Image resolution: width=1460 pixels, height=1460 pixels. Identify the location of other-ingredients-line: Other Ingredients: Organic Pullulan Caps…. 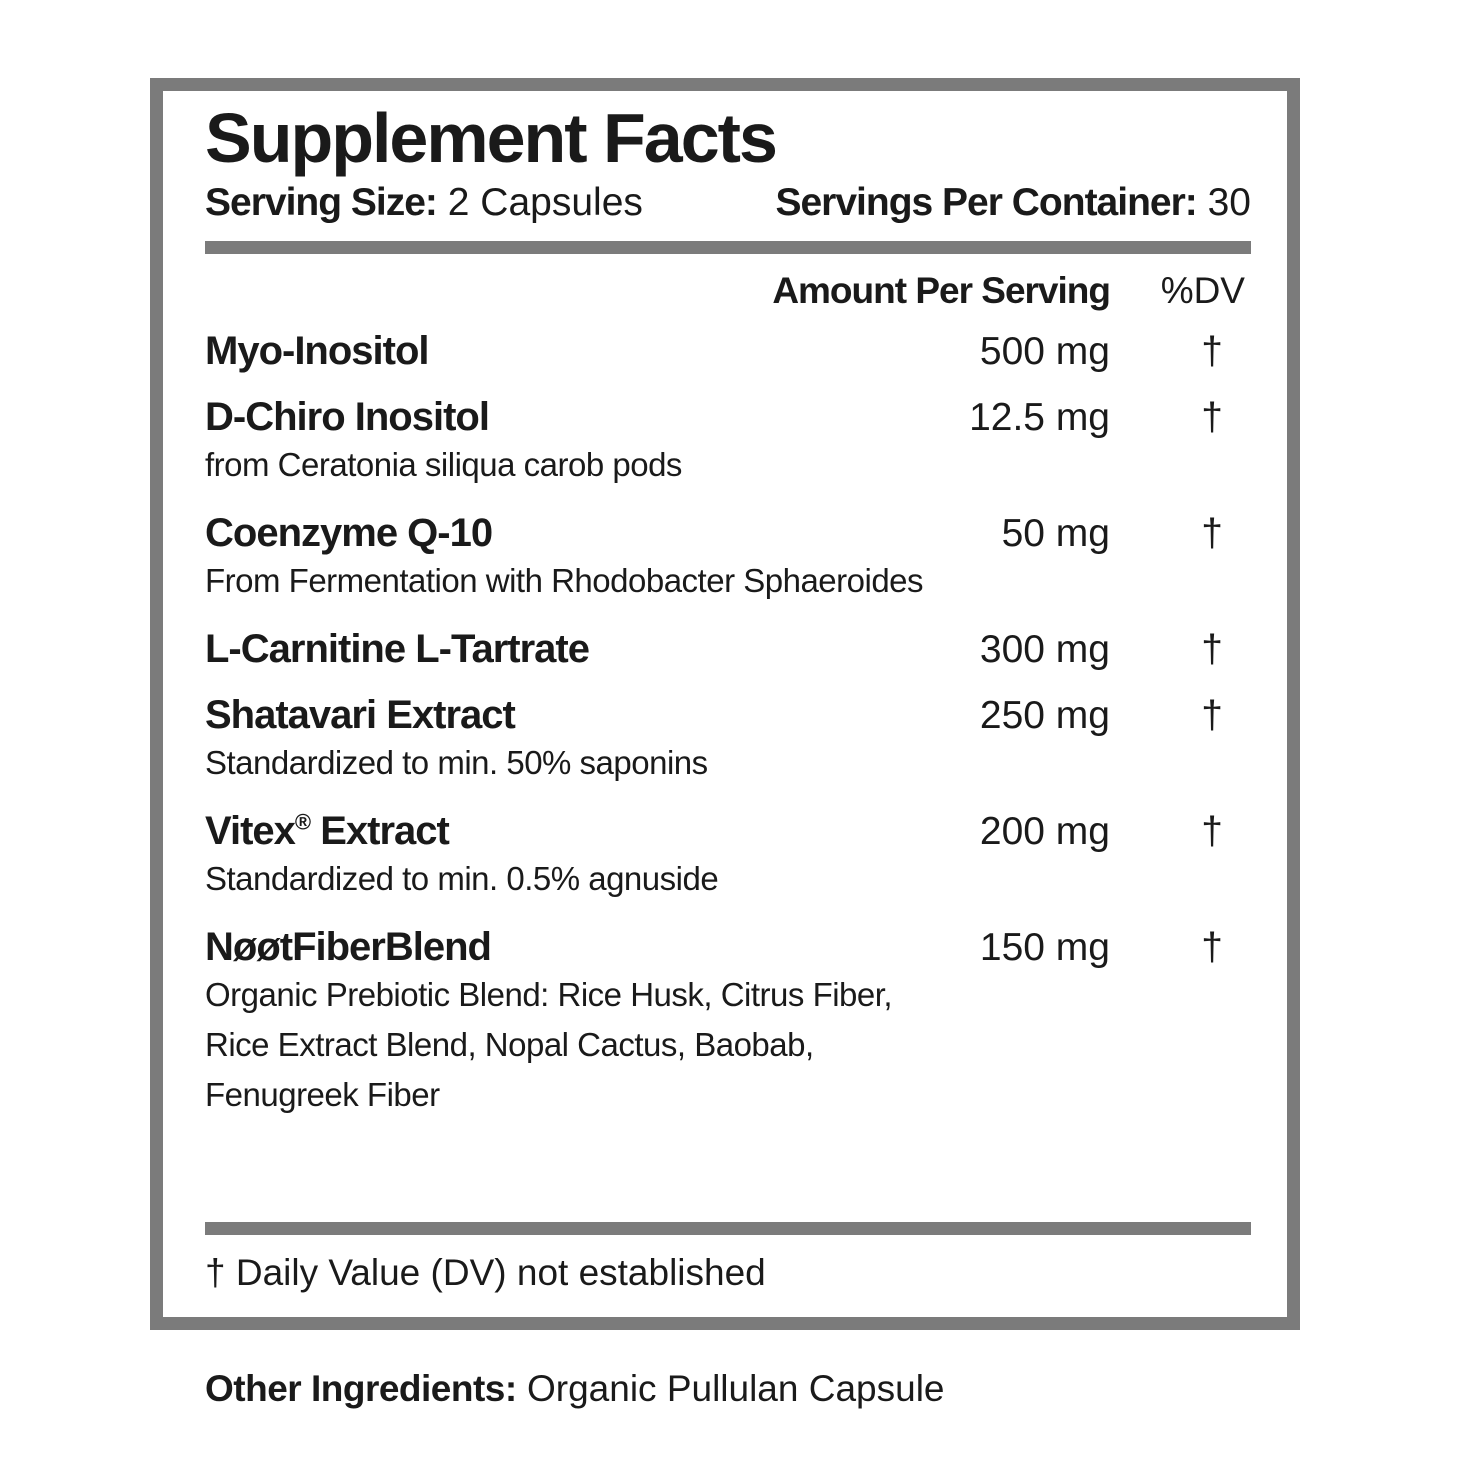
(575, 1389).